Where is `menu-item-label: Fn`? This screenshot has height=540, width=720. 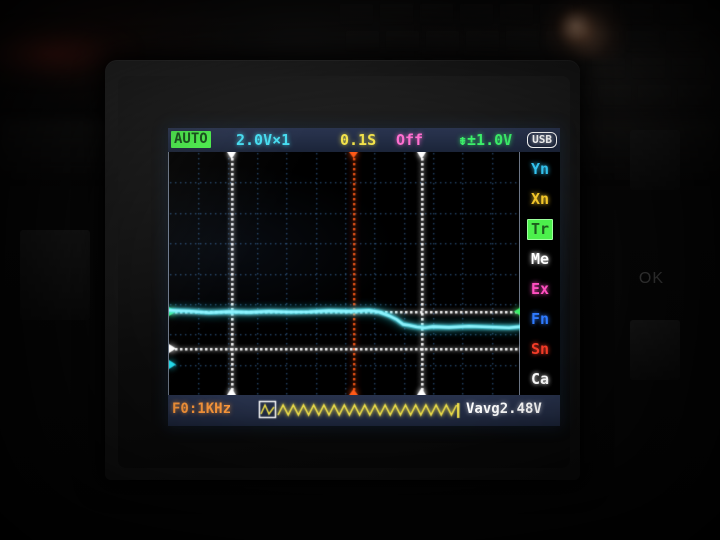
menu-item-label: Fn is located at coordinates (540, 319).